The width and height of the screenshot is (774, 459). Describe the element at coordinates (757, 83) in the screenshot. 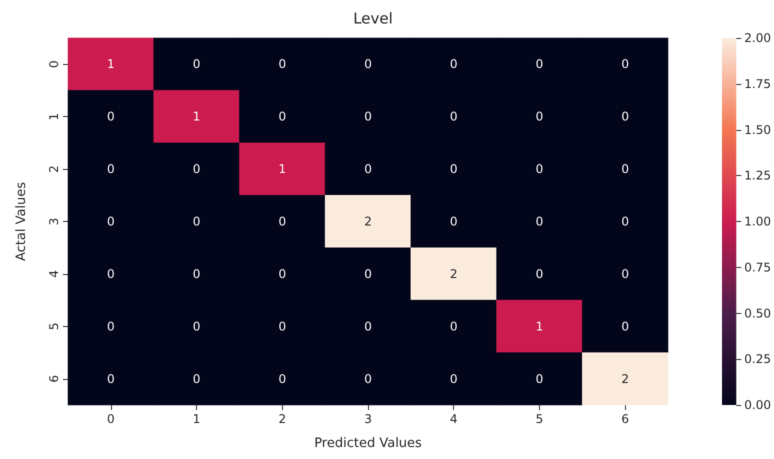

I see `color-bar-label: 1.75` at that location.